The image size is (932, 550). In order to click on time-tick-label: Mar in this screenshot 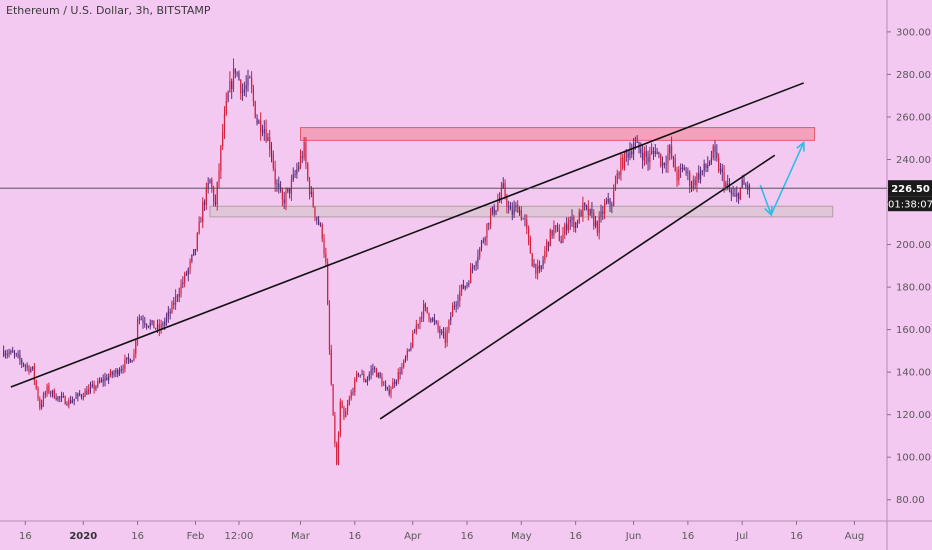, I will do `click(301, 536)`.